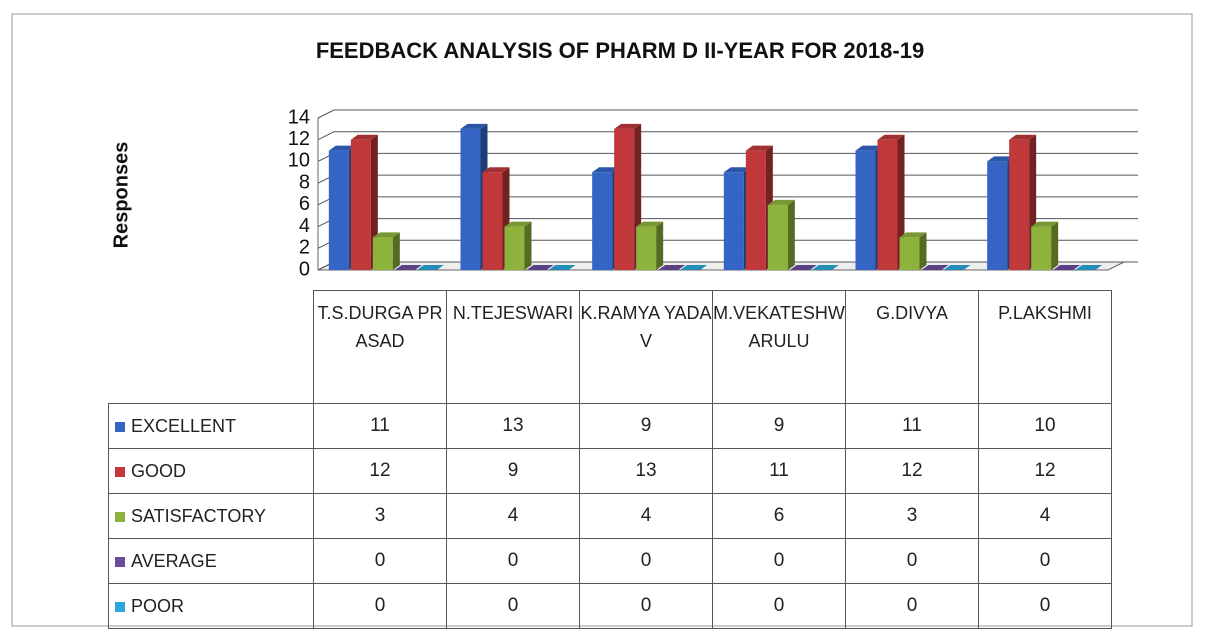 The height and width of the screenshot is (630, 1205). Describe the element at coordinates (299, 161) in the screenshot. I see `y-tick-label: 10` at that location.